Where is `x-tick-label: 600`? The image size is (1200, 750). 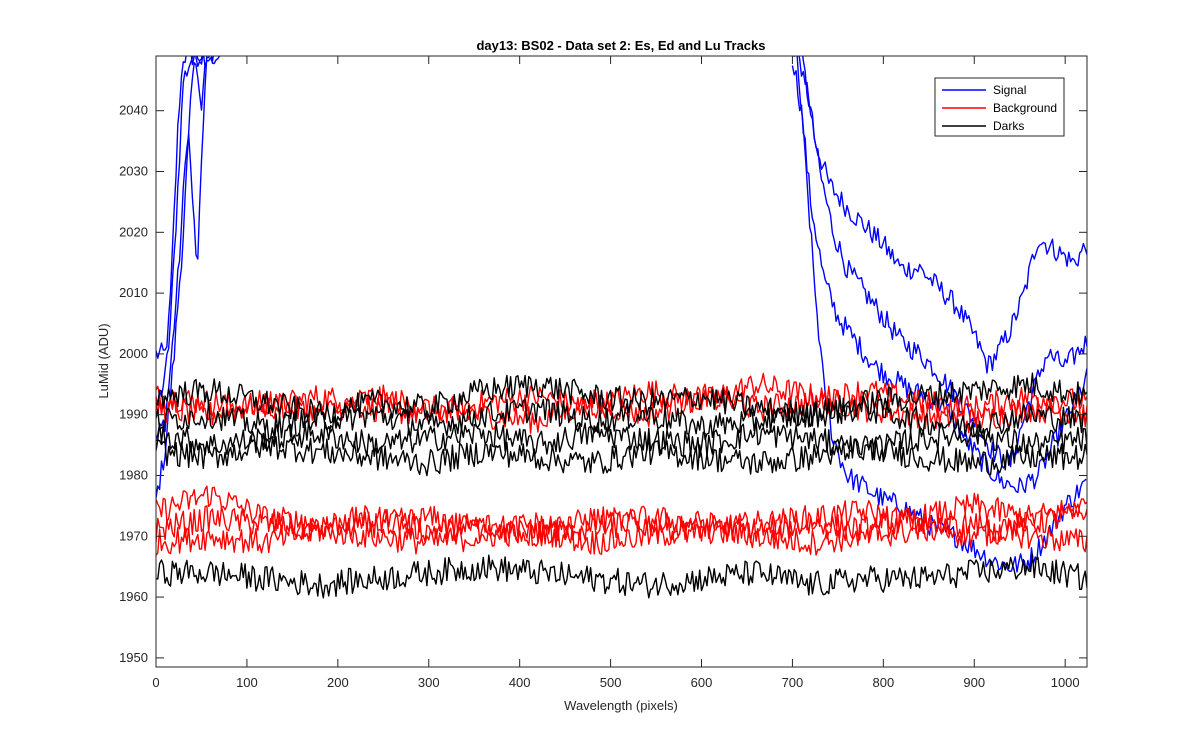
x-tick-label: 600 is located at coordinates (702, 682).